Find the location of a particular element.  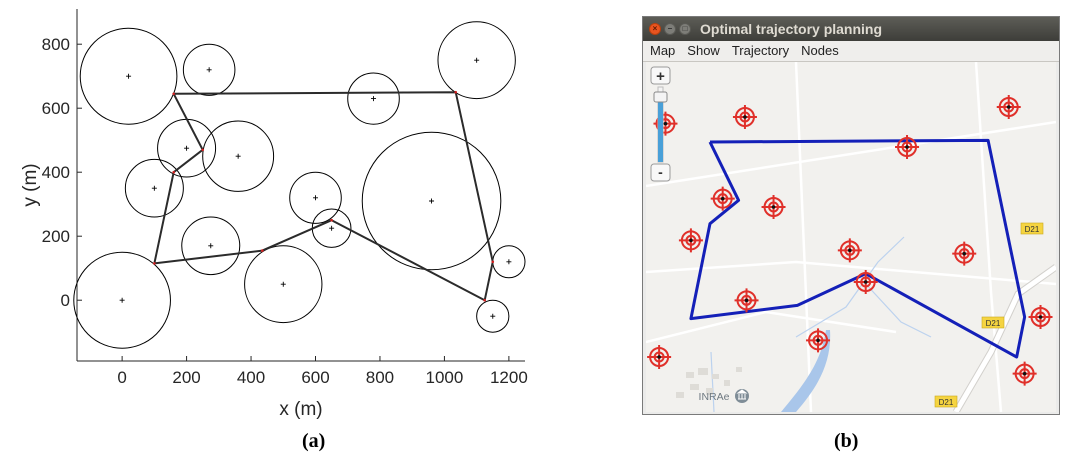

zoom-slider-thumb is located at coordinates (660, 97).